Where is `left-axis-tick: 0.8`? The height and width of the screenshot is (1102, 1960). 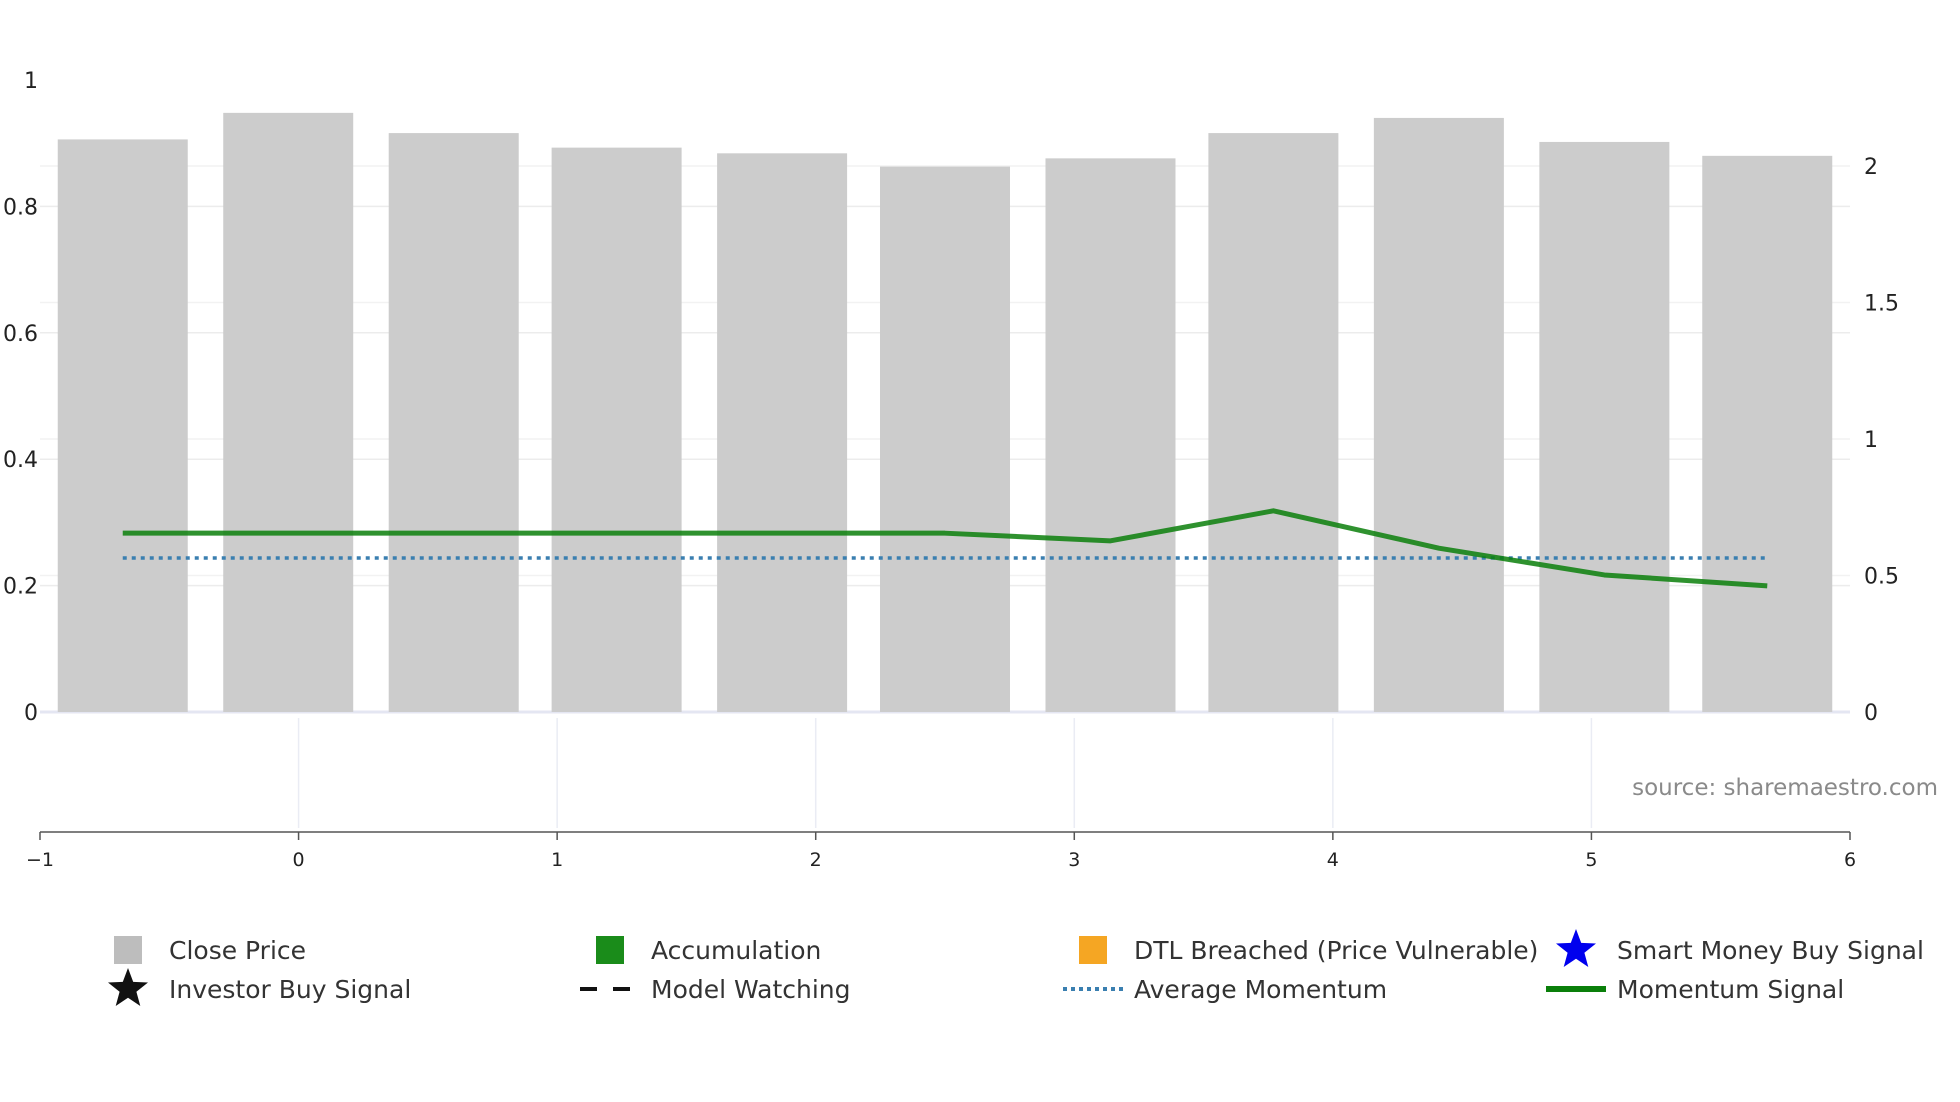
left-axis-tick: 0.8 is located at coordinates (20, 207).